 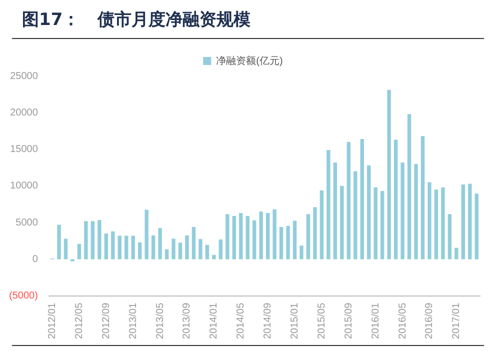 I want to click on x-tick-label: 2014/09, so click(x=268, y=321).